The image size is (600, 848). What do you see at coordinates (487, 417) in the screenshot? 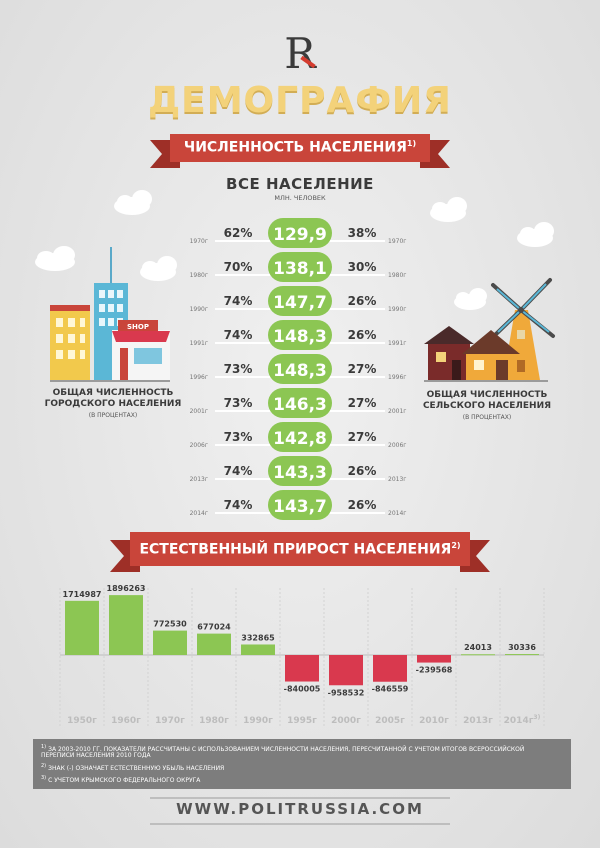
I see `rural-caption-sub: (В ПРОЦЕНТАХ)` at bounding box center [487, 417].